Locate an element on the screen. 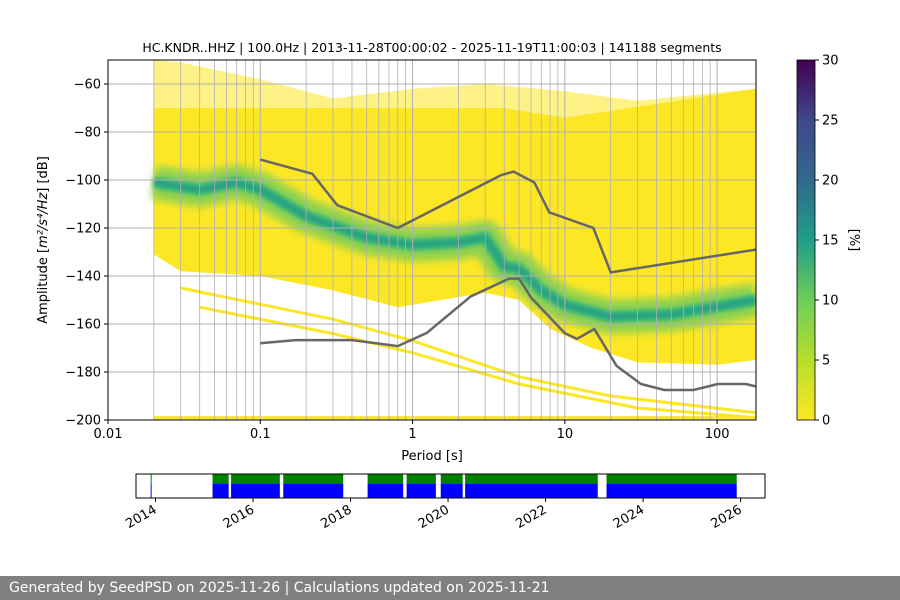  colorbar-label: [%] is located at coordinates (853, 240).